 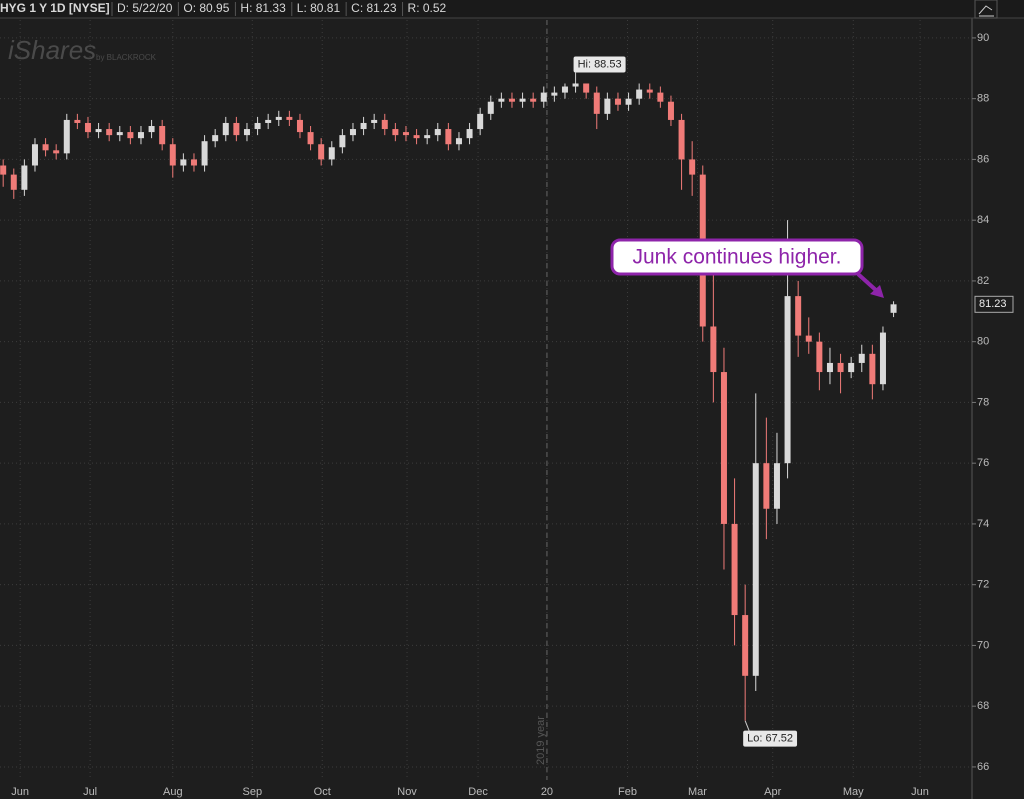 What do you see at coordinates (983, 159) in the screenshot?
I see `y-tick-label: 86` at bounding box center [983, 159].